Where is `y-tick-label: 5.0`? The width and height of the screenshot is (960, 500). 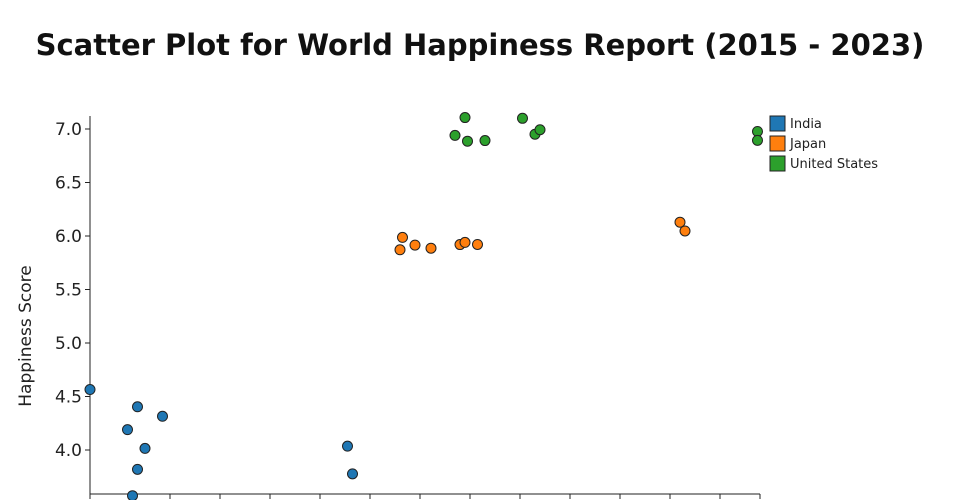 y-tick-label: 5.0 is located at coordinates (68, 344).